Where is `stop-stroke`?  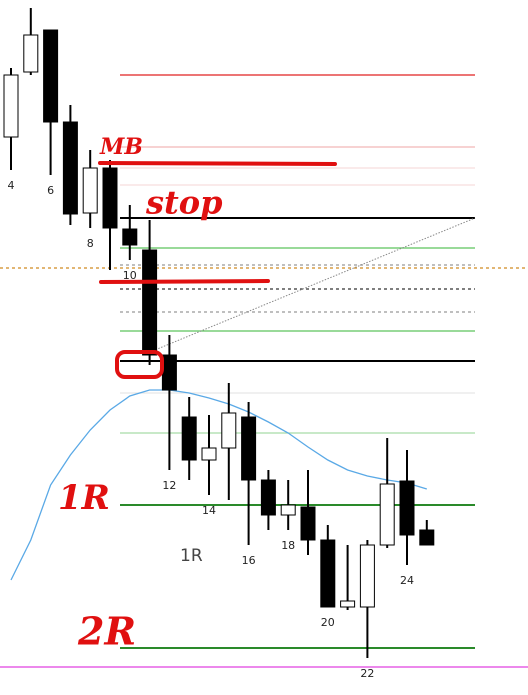 stop-stroke is located at coordinates (184, 281).